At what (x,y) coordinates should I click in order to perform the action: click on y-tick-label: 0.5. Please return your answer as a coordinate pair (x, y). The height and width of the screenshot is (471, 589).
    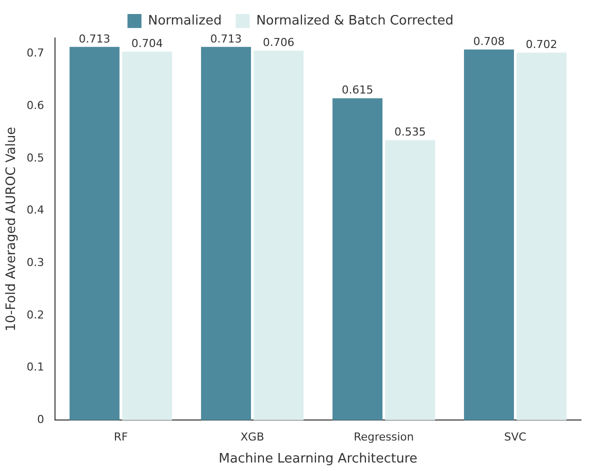
    Looking at the image, I should click on (35, 157).